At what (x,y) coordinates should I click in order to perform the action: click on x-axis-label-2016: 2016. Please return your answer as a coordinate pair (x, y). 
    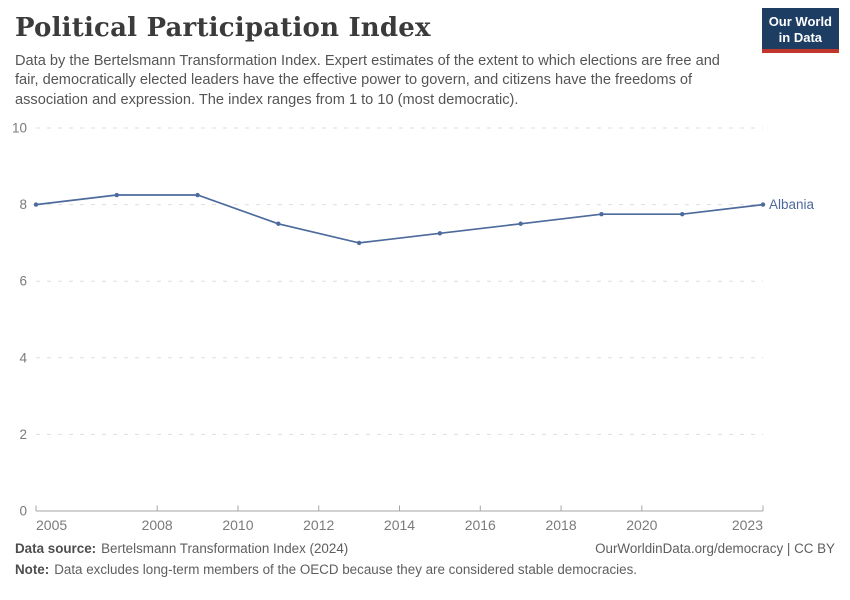
    Looking at the image, I should click on (480, 525).